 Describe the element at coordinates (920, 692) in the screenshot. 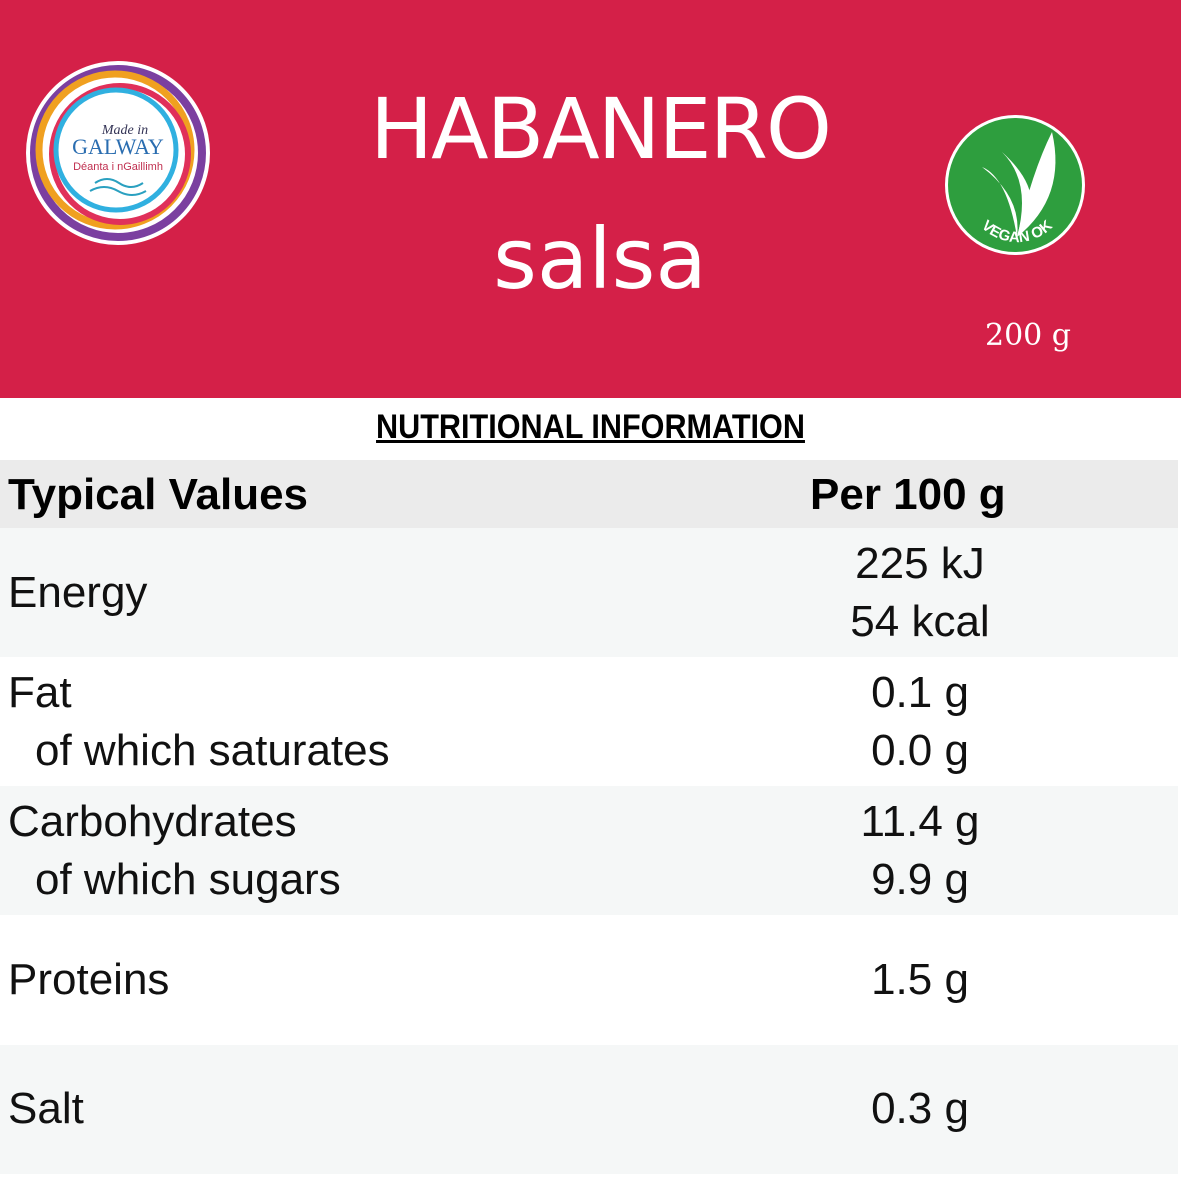

I see `nutrient-value: 0.1 g` at that location.